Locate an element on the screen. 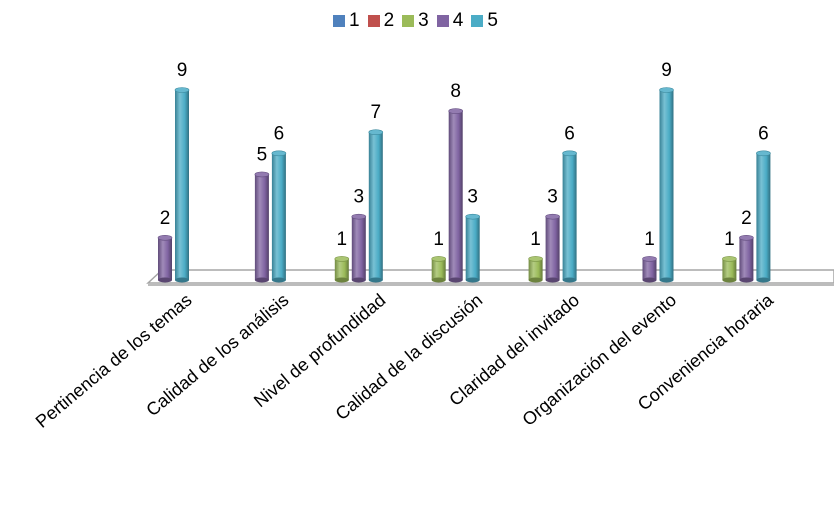 The image size is (834, 507). legend-label: 2 is located at coordinates (389, 20).